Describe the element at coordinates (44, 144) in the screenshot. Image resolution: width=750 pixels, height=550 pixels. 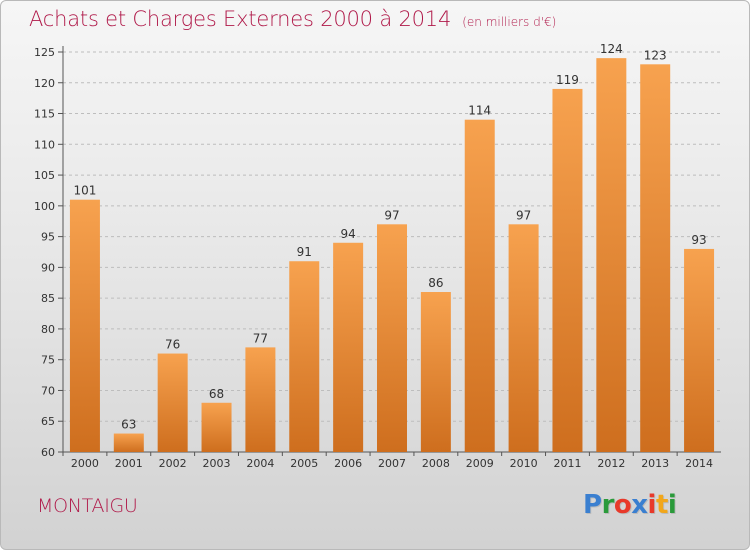
I see `y-tick-label: 110` at that location.